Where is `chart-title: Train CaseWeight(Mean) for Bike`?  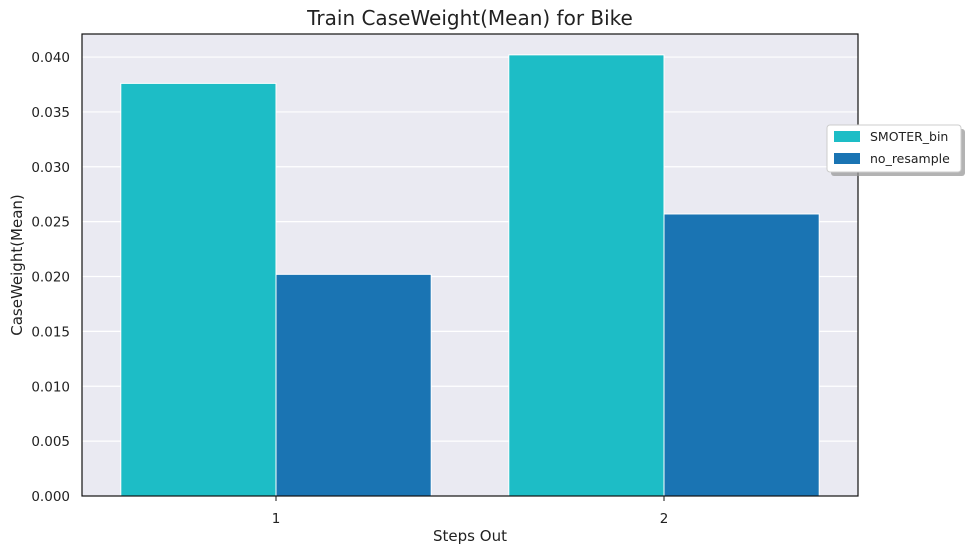
chart-title: Train CaseWeight(Mean) for Bike is located at coordinates (469, 18).